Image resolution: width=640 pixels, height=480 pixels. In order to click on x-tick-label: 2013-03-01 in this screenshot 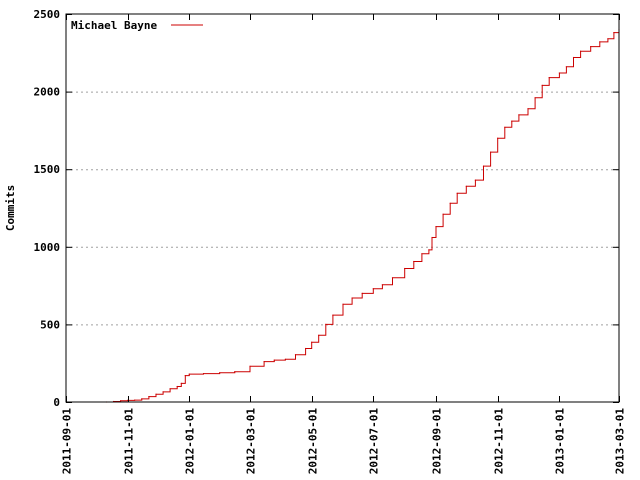, I will do `click(620, 441)`.